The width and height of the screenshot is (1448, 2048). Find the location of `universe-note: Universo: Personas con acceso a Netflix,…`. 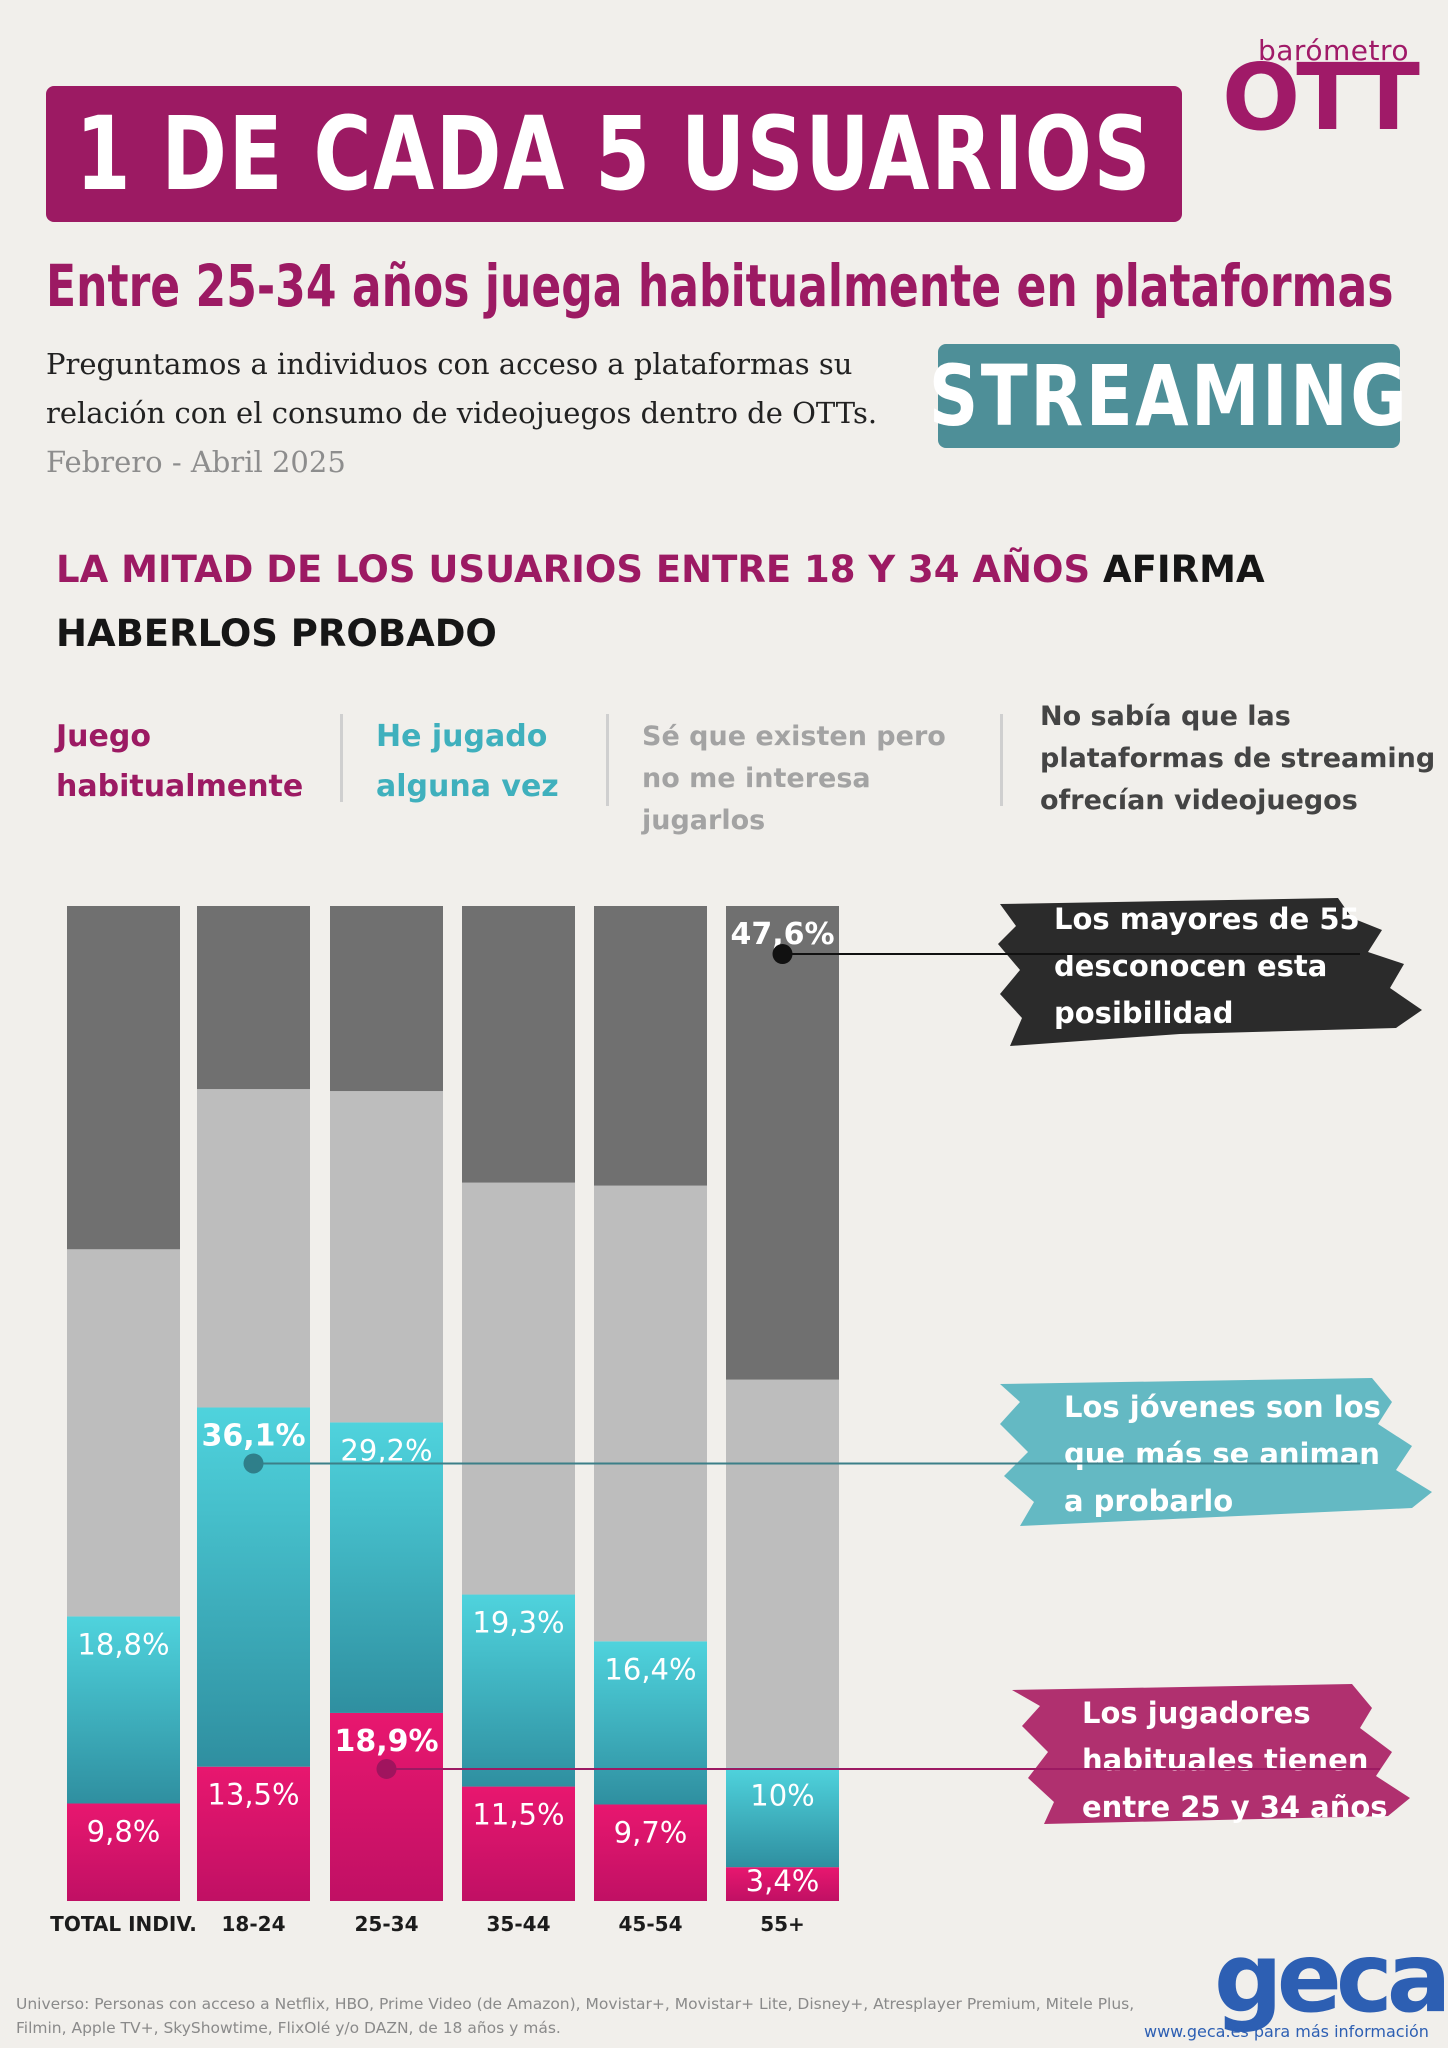

universe-note: Universo: Personas con acceso a Netflix,… is located at coordinates (575, 2016).